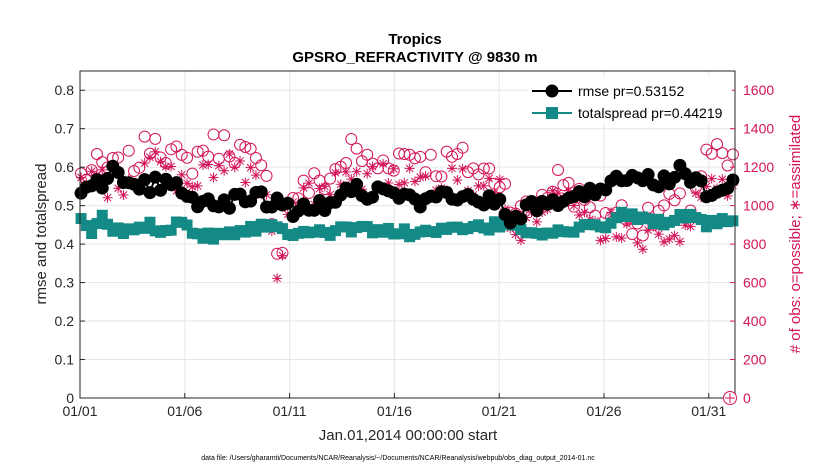 The image size is (830, 470). Describe the element at coordinates (414, 57) in the screenshot. I see `chart-subtitle: GPSRO_REFRACTIVITY @ 9830 m` at that location.